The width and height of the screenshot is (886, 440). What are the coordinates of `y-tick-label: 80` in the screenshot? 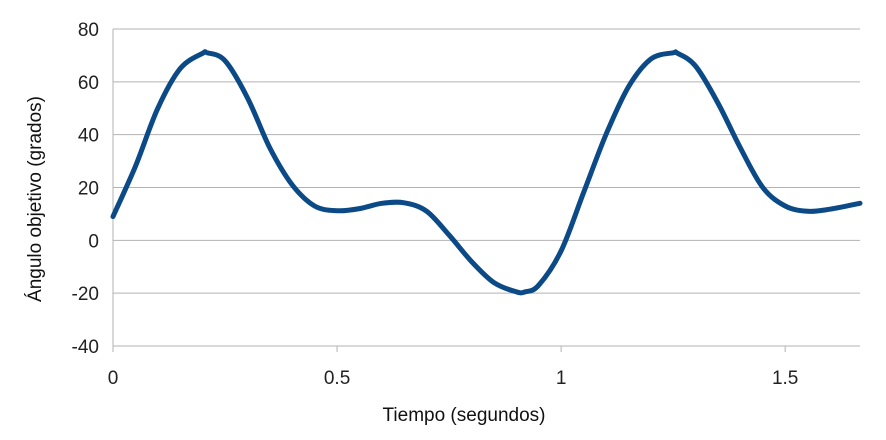 It's located at (88, 30).